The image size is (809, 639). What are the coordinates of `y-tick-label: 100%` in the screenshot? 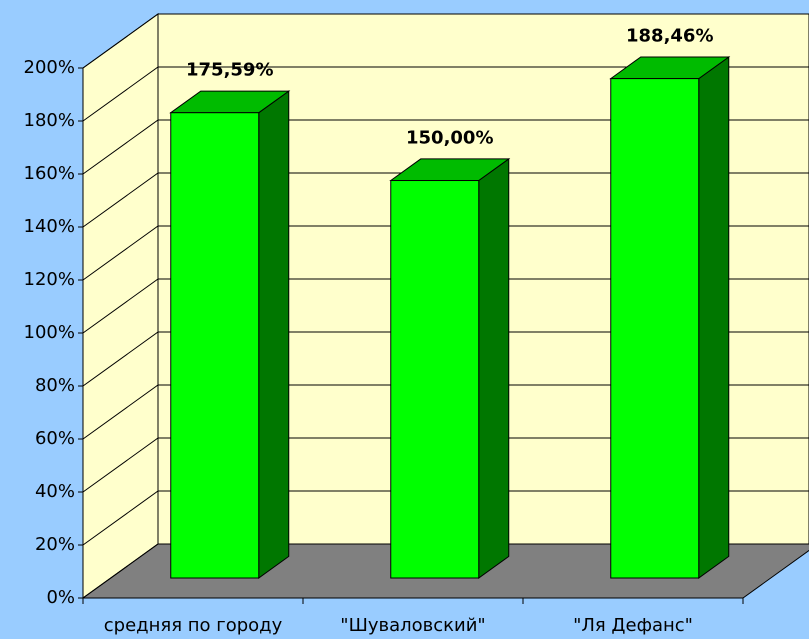 It's located at (49, 332).